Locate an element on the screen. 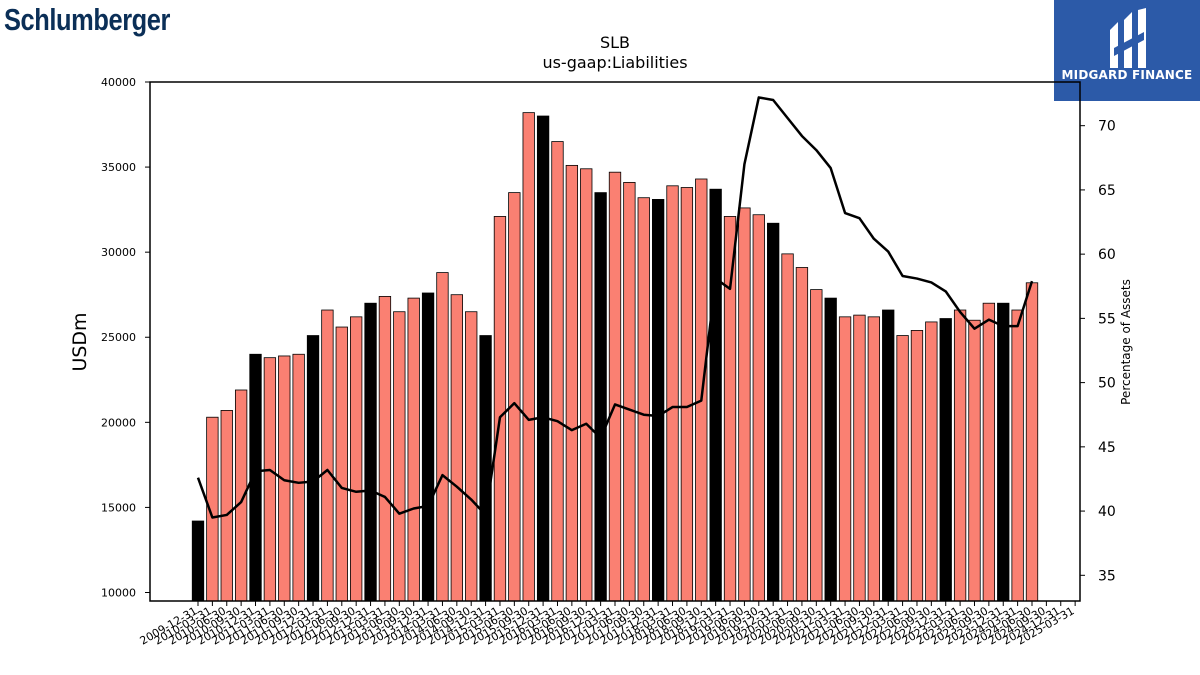 The image size is (1200, 675). y-tick-label: 10000 is located at coordinates (118, 592).